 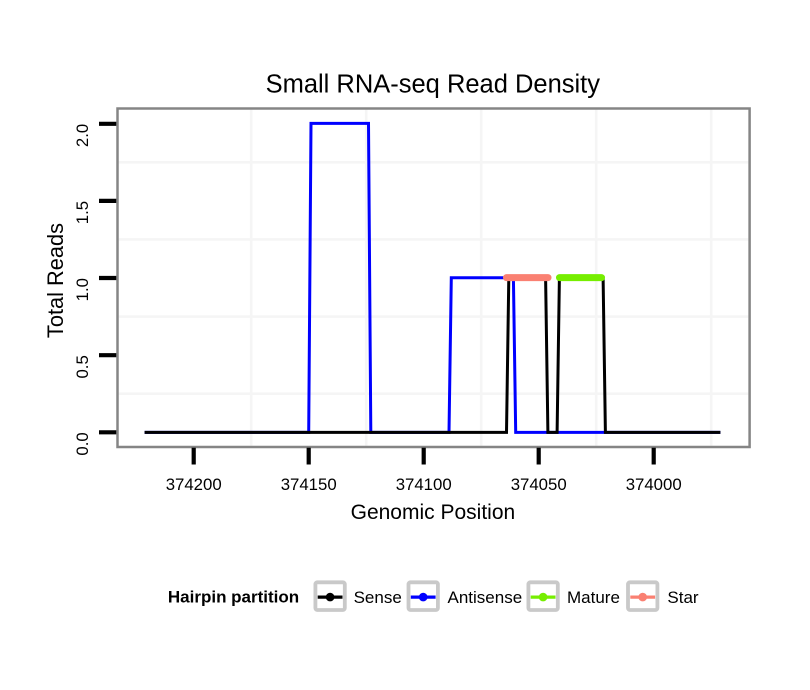 I want to click on svg-text: Antisense, so click(x=485, y=597).